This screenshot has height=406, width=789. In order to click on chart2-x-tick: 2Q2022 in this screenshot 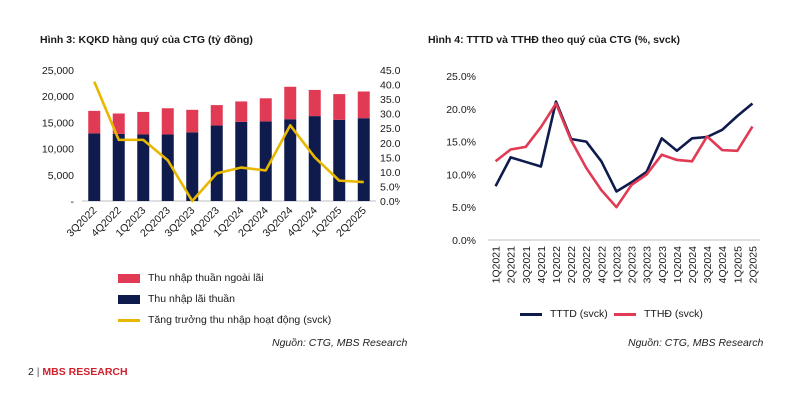, I will do `click(572, 265)`.